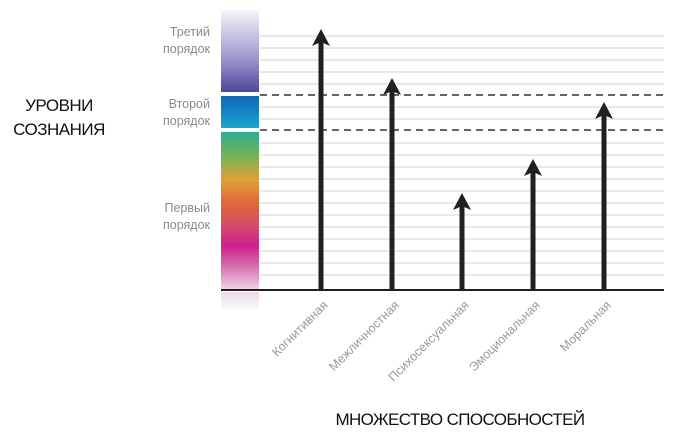 Image resolution: width=680 pixels, height=442 pixels. Describe the element at coordinates (240, 51) in the screenshot. I see `third-tier-band` at that location.